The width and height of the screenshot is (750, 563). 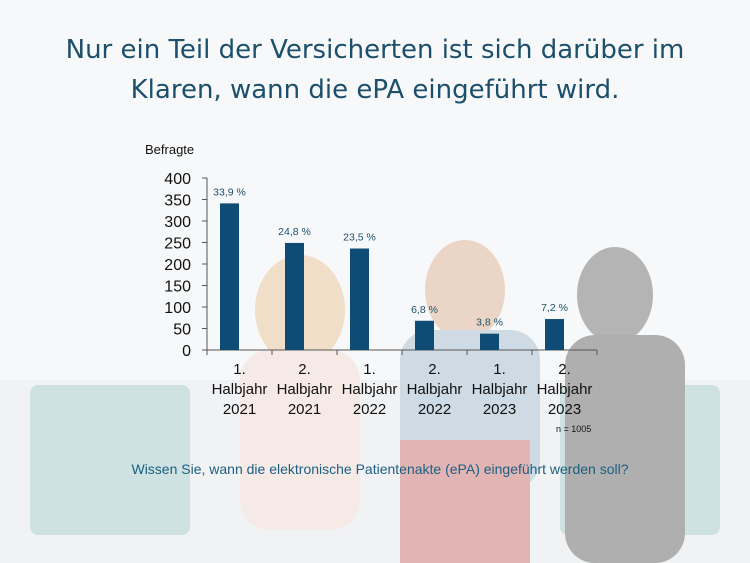 What do you see at coordinates (240, 389) in the screenshot?
I see `x-tick-label: 1. Halbjahr 2021` at bounding box center [240, 389].